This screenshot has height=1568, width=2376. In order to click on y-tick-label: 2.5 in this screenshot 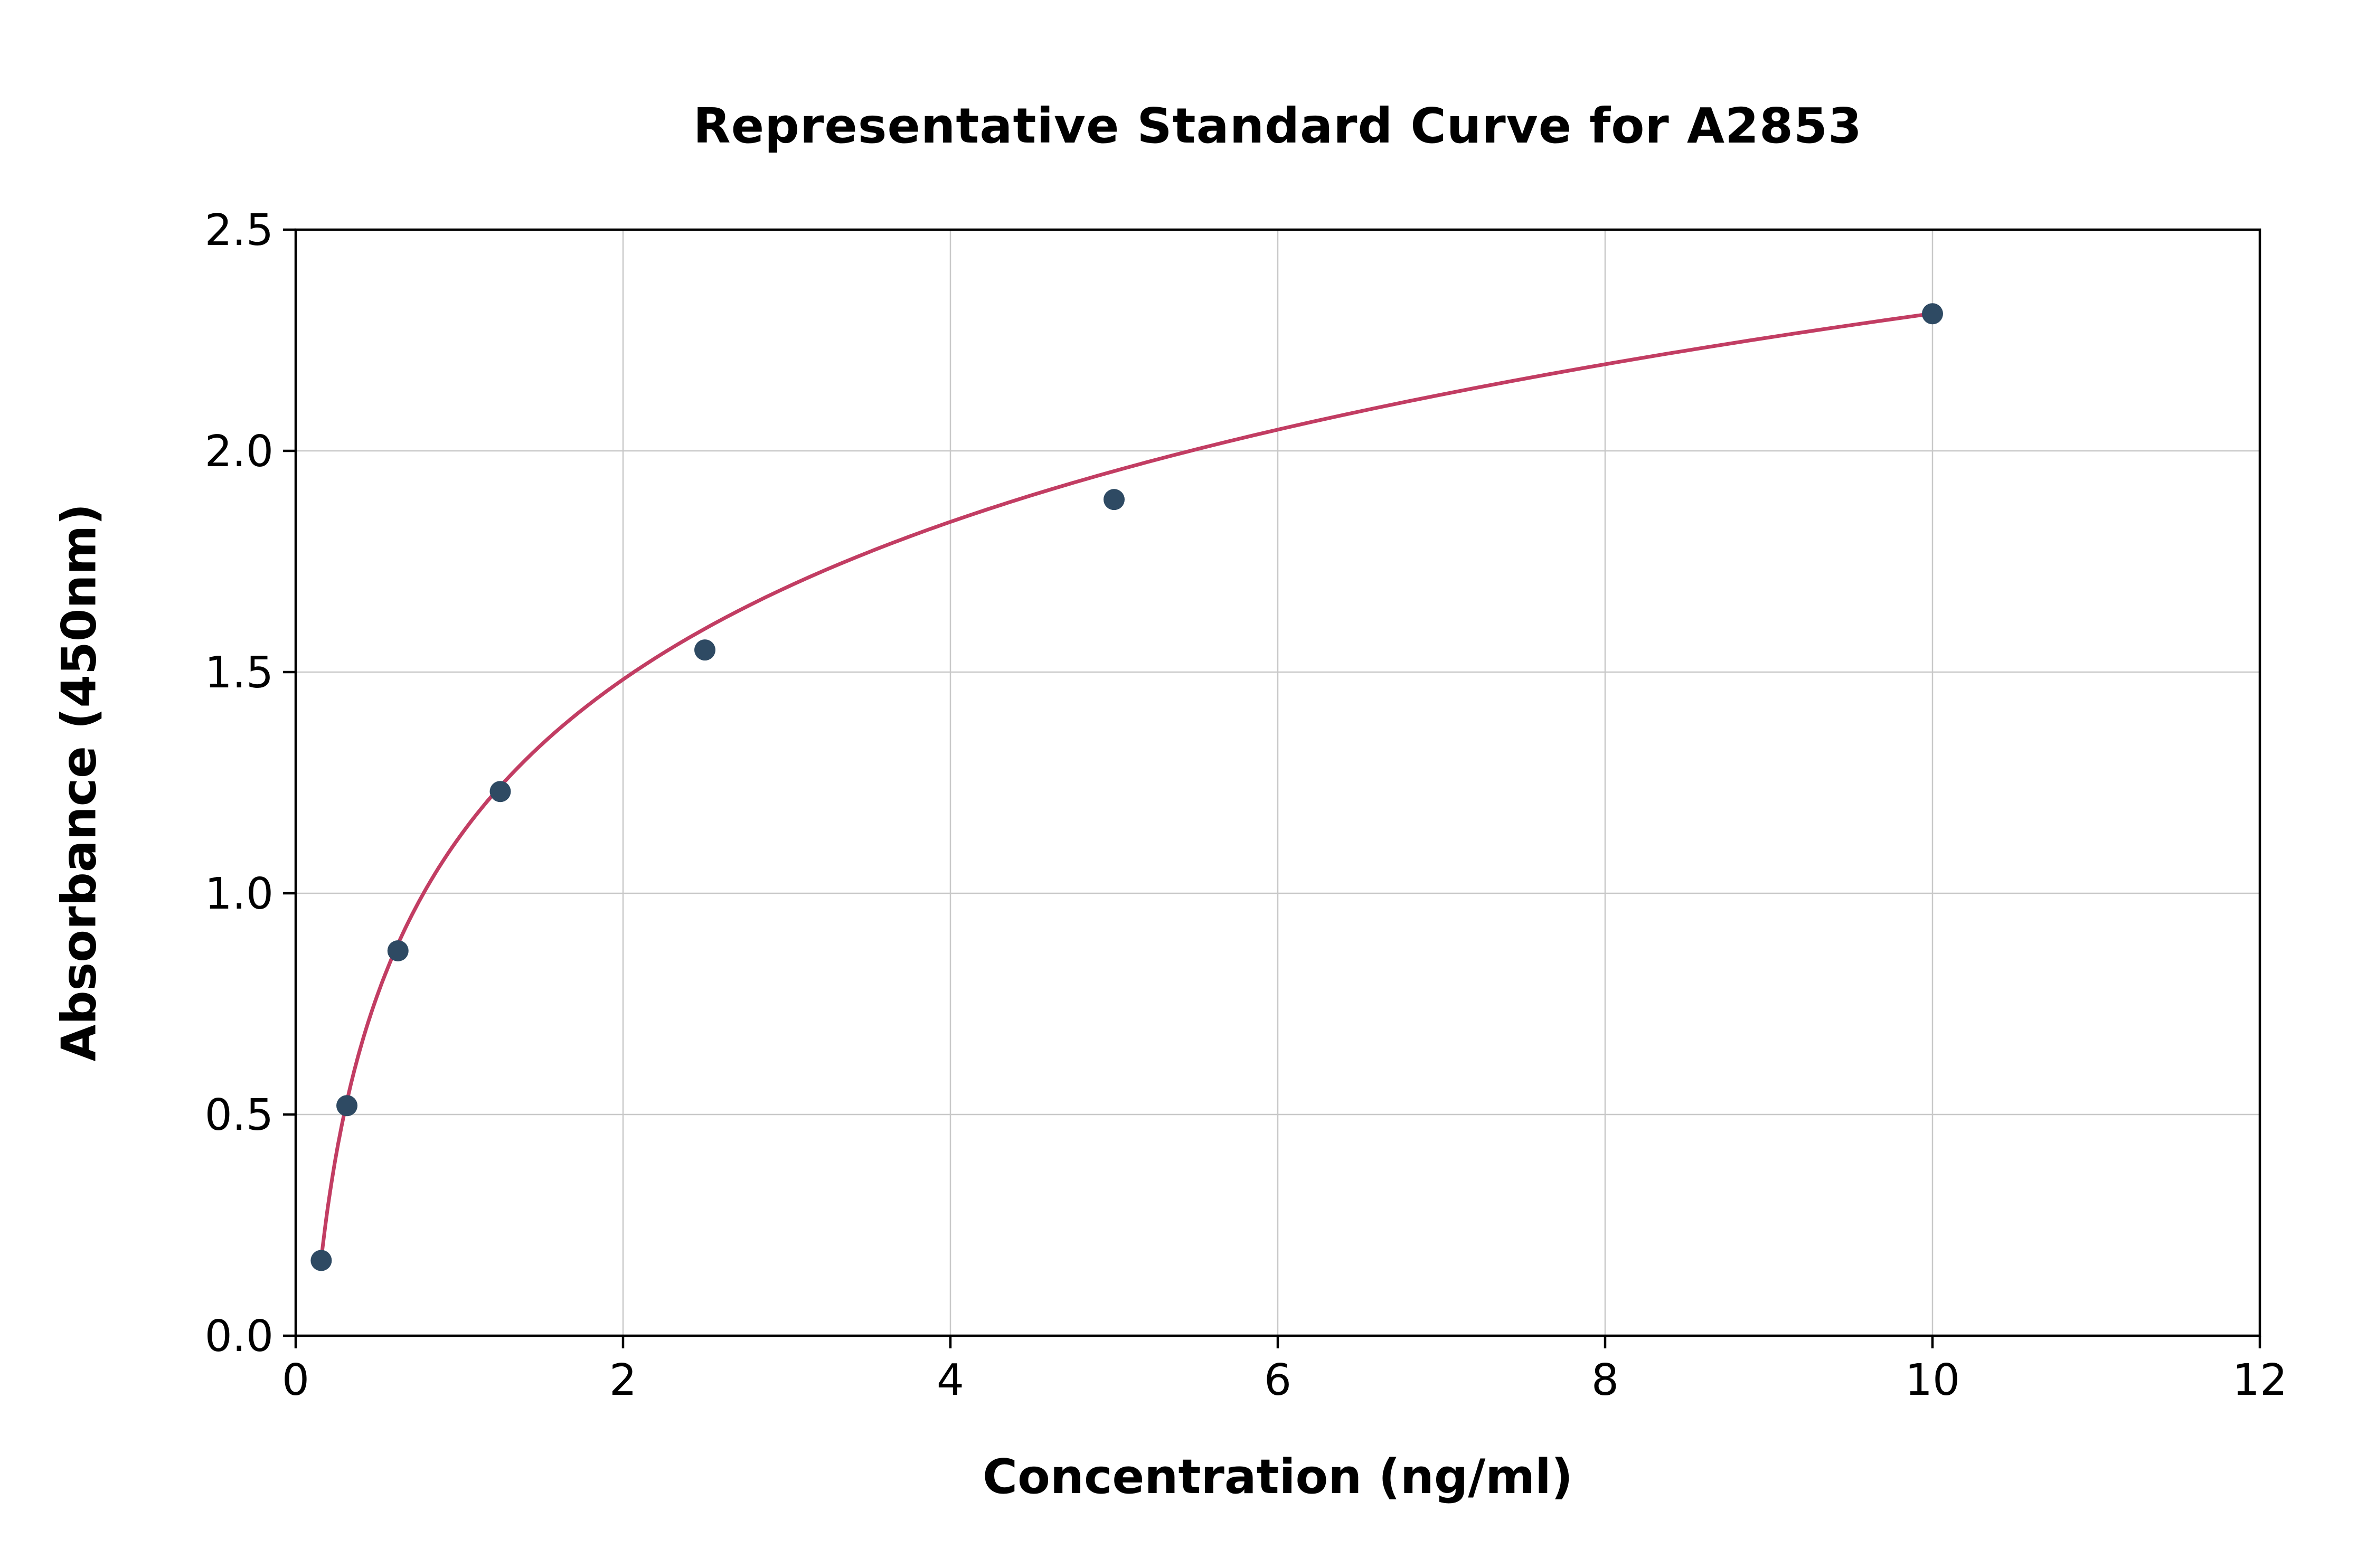, I will do `click(240, 231)`.